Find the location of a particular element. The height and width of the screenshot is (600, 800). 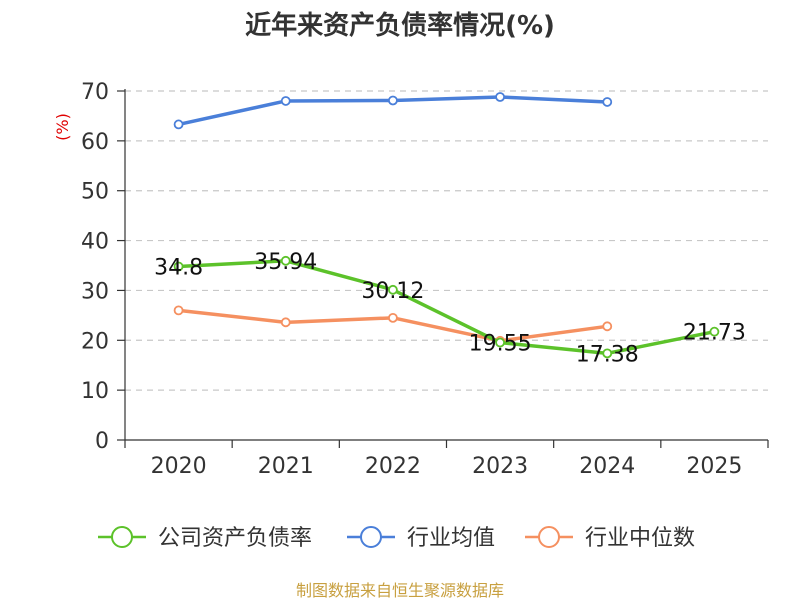

data-label: 21.73 is located at coordinates (714, 333).